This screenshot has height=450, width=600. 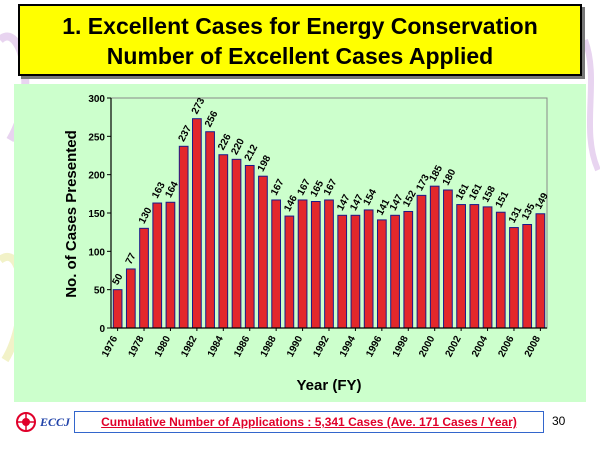 What do you see at coordinates (514, 278) in the screenshot?
I see `bar-2006` at bounding box center [514, 278].